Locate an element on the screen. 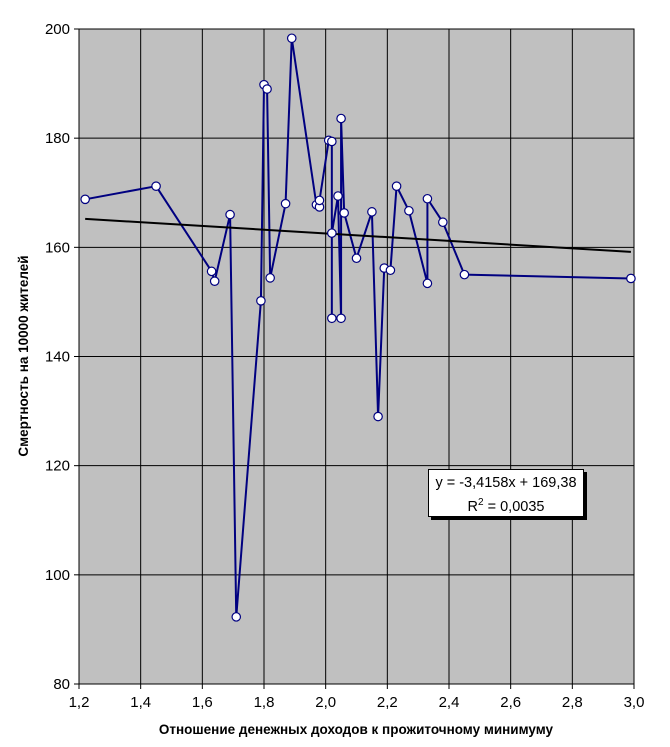 The width and height of the screenshot is (670, 747). x-tick-label: 2,8 is located at coordinates (572, 702).